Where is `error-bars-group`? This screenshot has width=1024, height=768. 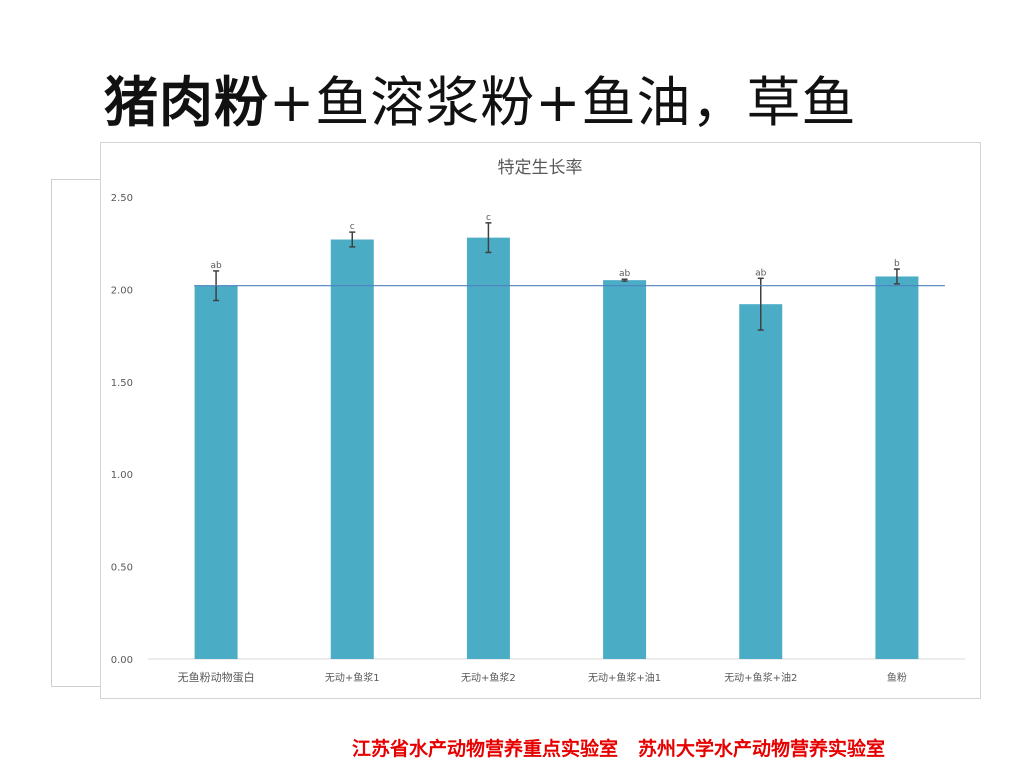 error-bars-group is located at coordinates (556, 276).